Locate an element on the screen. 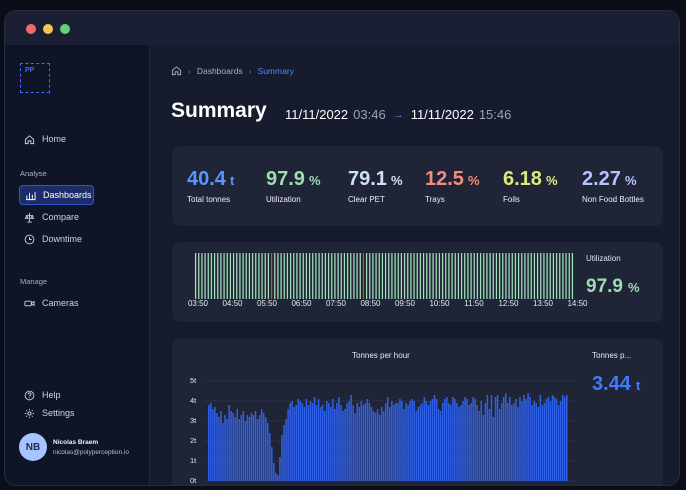  sidebar-item-downtime: Downtime is located at coordinates (56, 239).